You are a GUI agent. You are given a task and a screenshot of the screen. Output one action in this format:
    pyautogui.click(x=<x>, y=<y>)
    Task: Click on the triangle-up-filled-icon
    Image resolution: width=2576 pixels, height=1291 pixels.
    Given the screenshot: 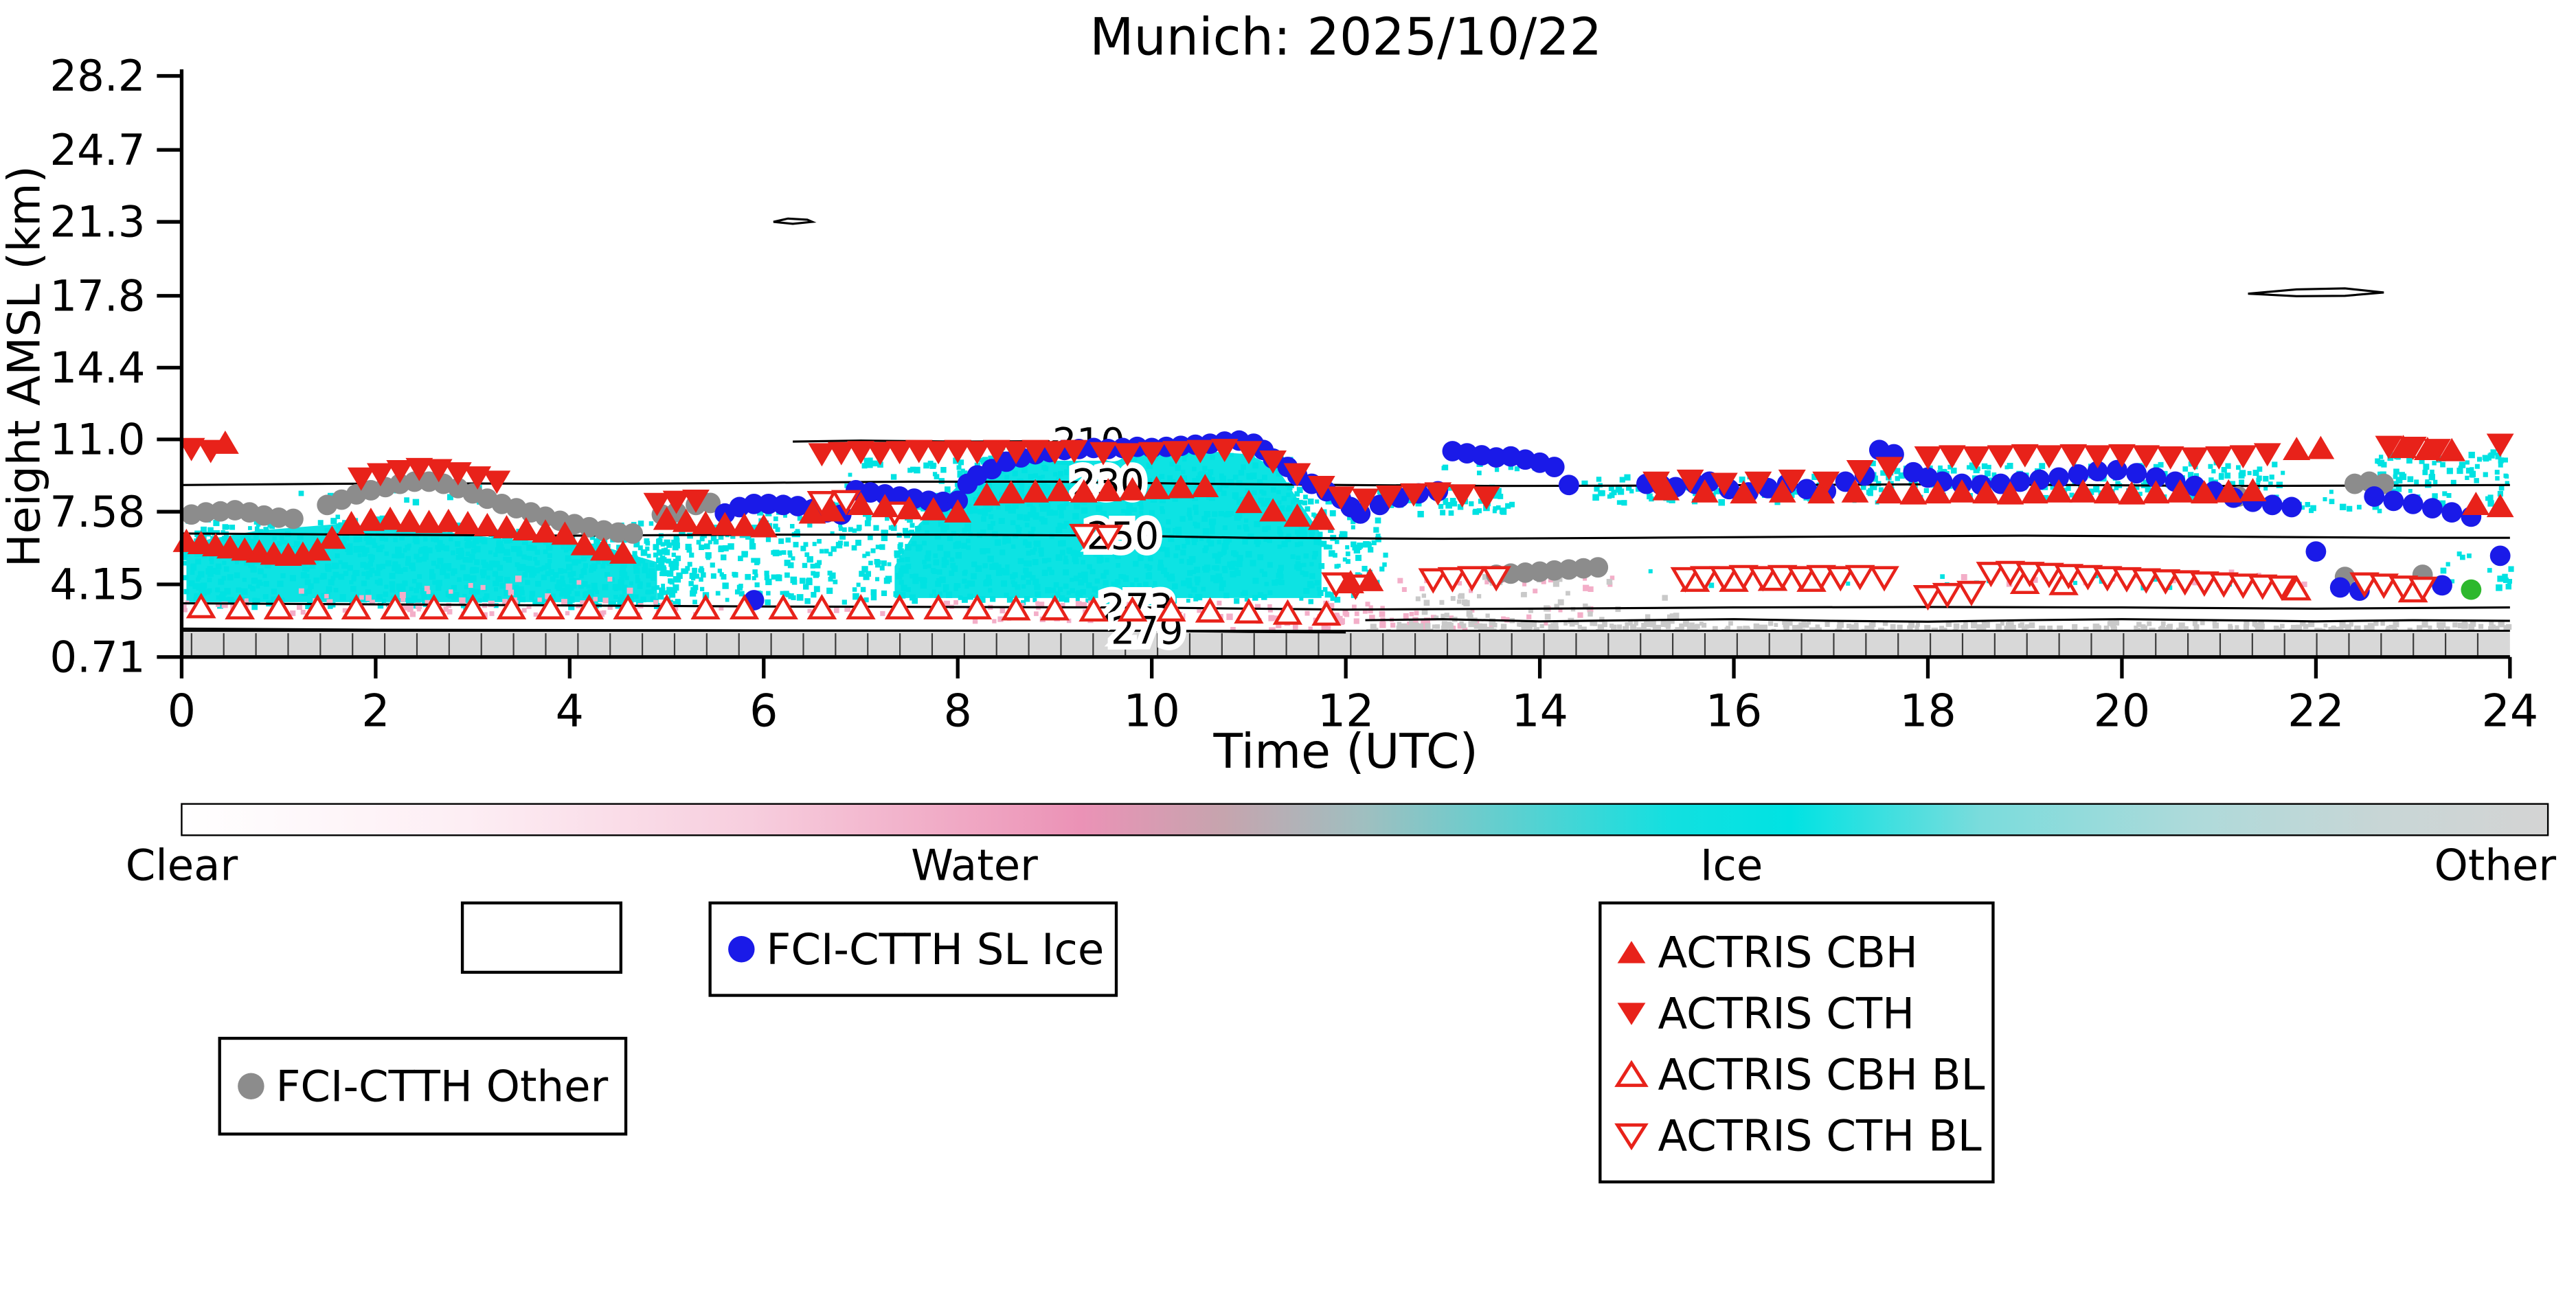 What is the action you would take?
    pyautogui.click(x=1631, y=952)
    